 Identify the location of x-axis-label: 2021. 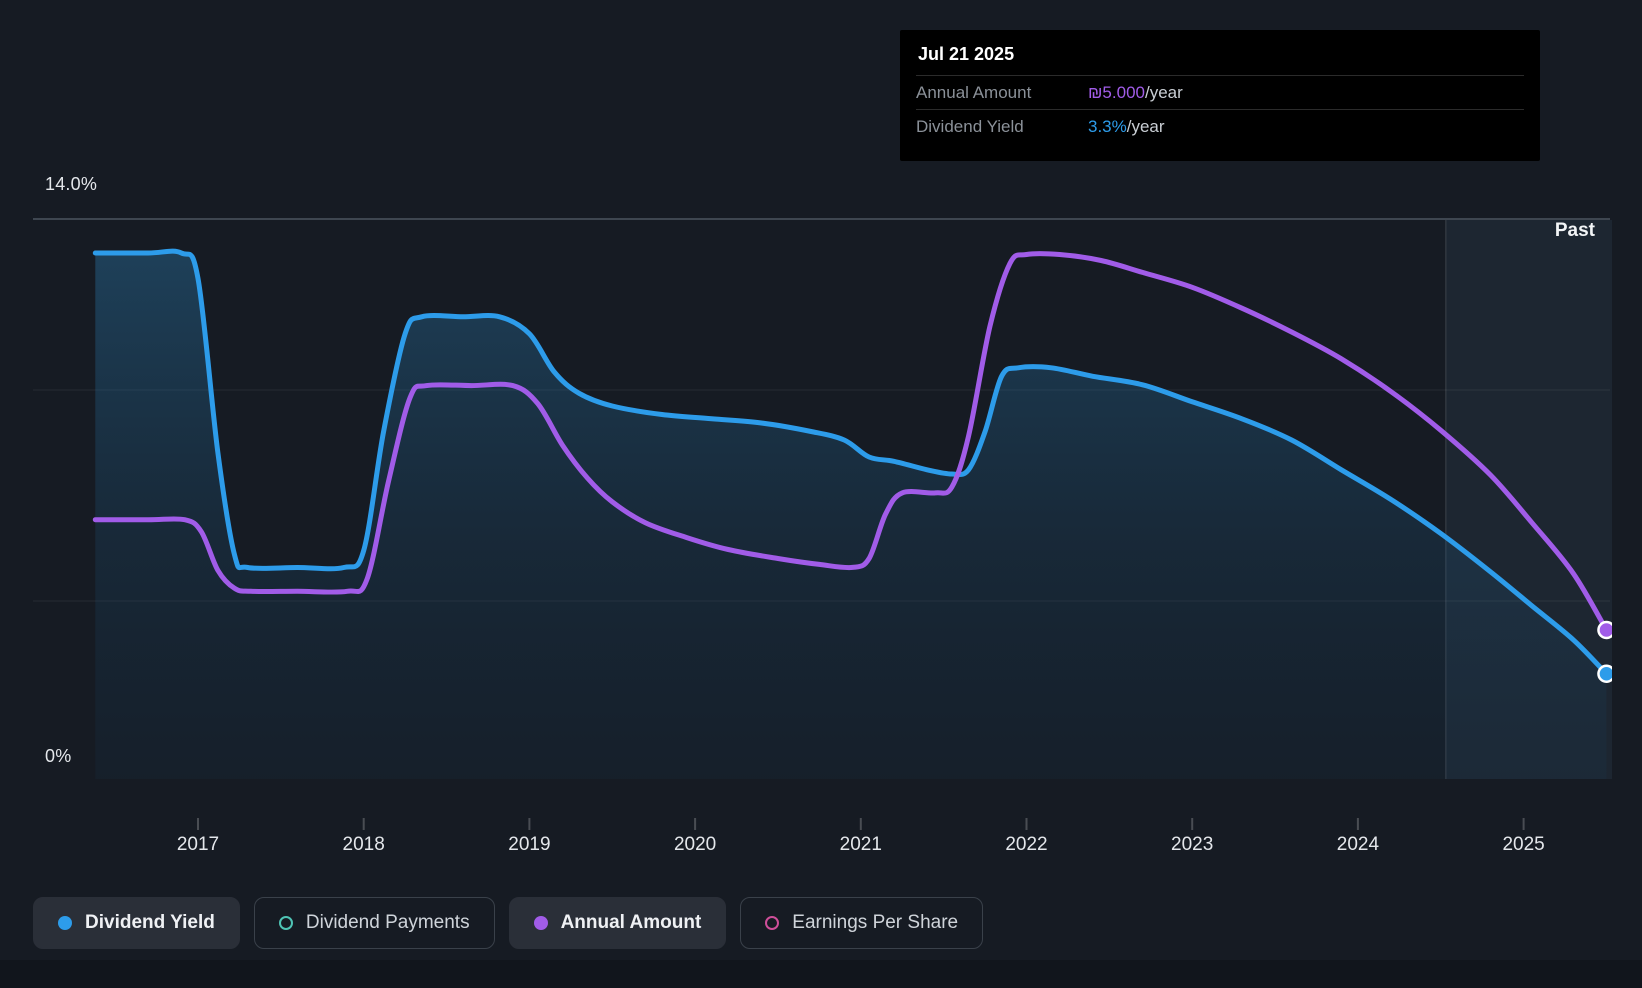
(860, 844).